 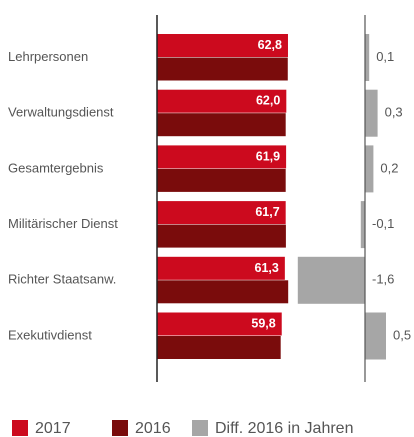 I want to click on value-label: 59,8, so click(x=263, y=324).